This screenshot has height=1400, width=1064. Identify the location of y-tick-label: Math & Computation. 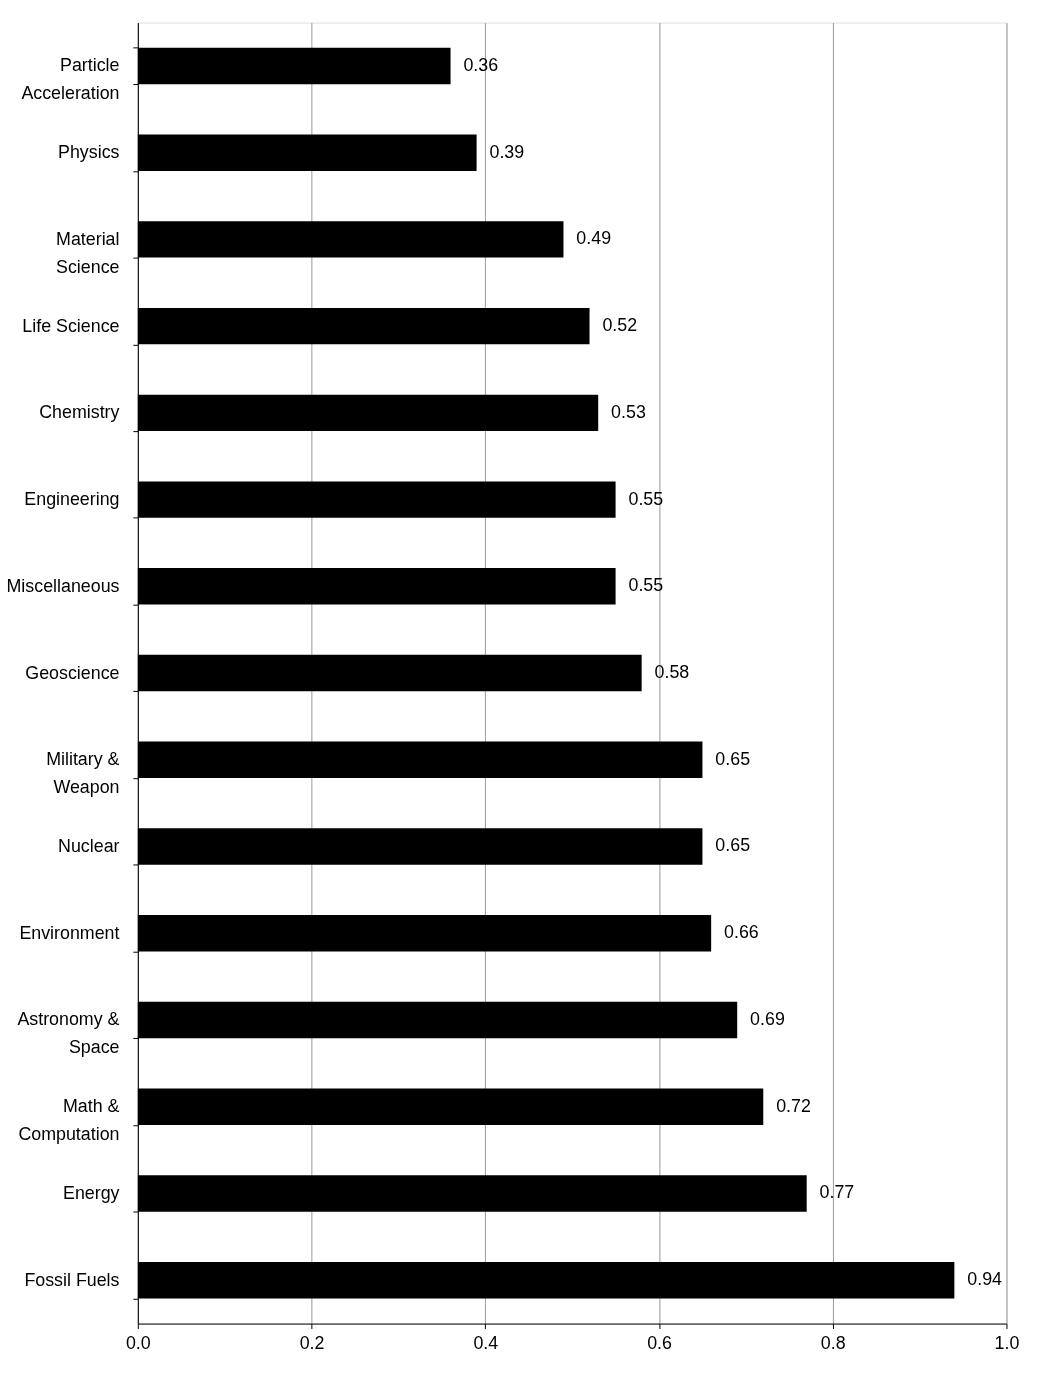
(69, 1120).